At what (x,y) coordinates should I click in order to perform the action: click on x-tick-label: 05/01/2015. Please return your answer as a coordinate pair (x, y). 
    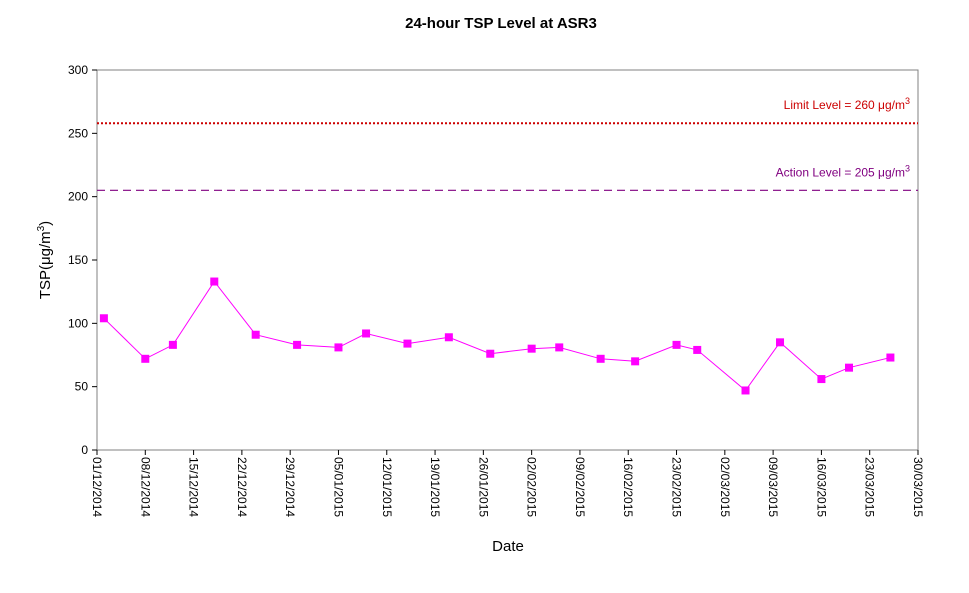
    Looking at the image, I should click on (338, 487).